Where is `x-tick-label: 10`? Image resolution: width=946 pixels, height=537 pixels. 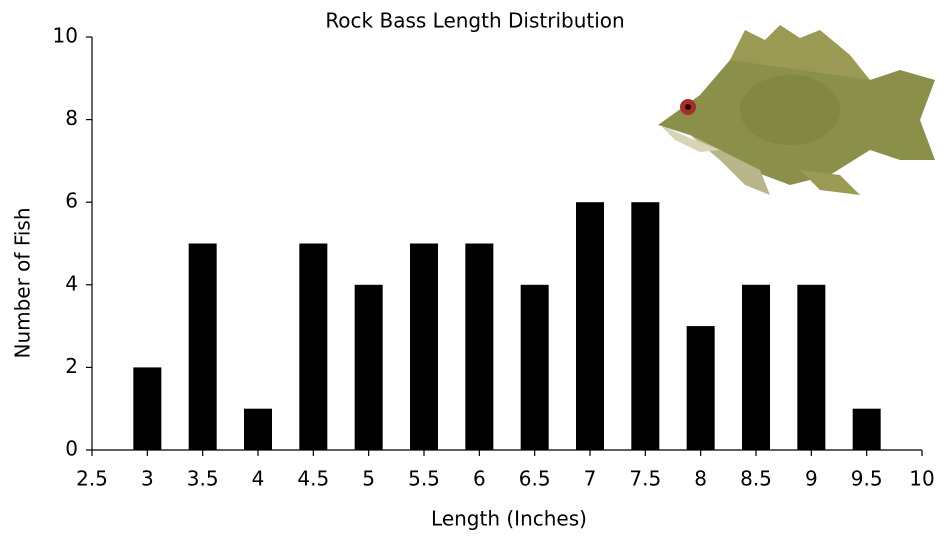 x-tick-label: 10 is located at coordinates (921, 479).